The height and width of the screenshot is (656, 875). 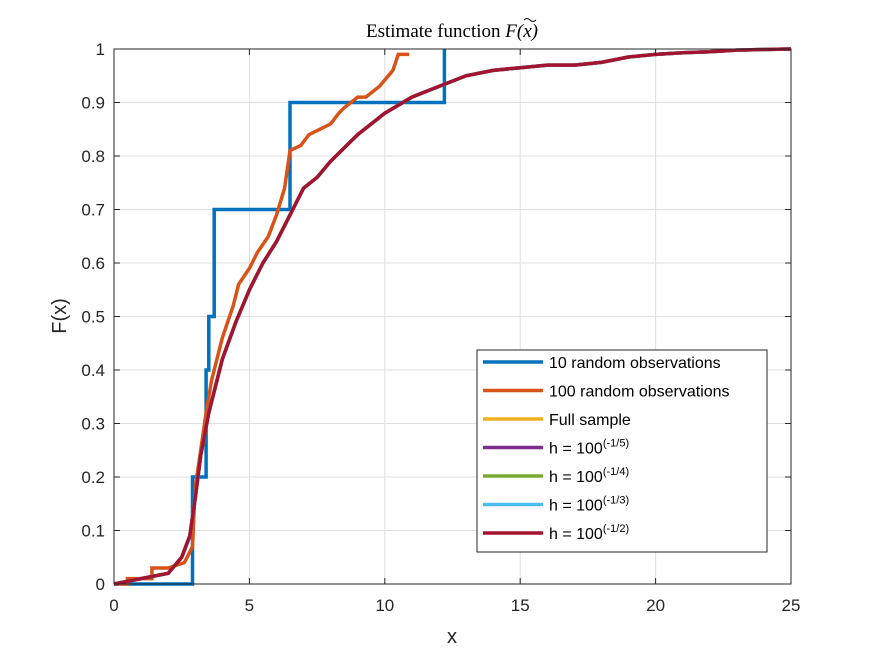 I want to click on legend-entry: 100 random observations, so click(x=639, y=392).